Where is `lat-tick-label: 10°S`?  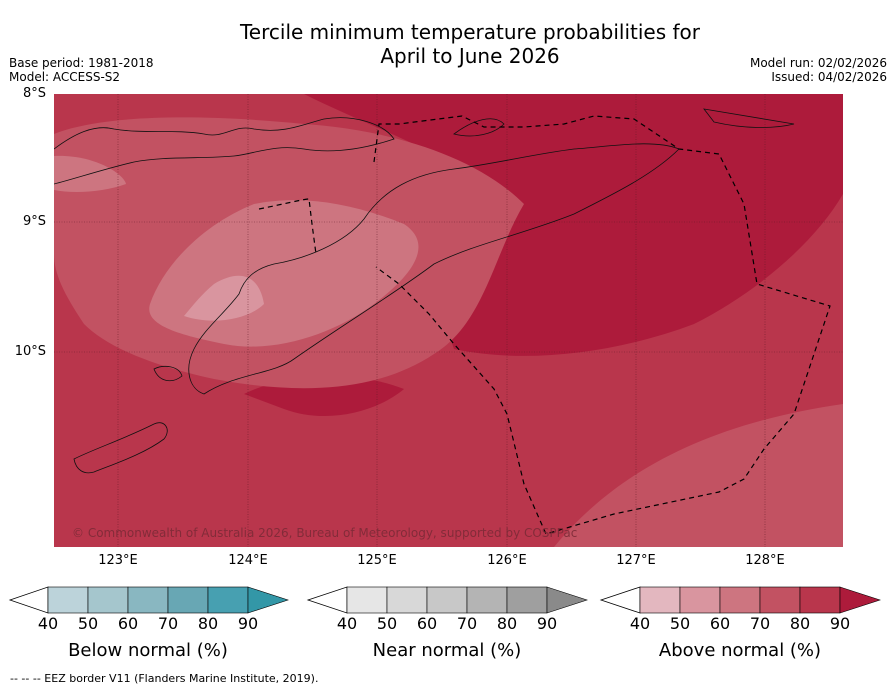 lat-tick-label: 10°S is located at coordinates (30, 351).